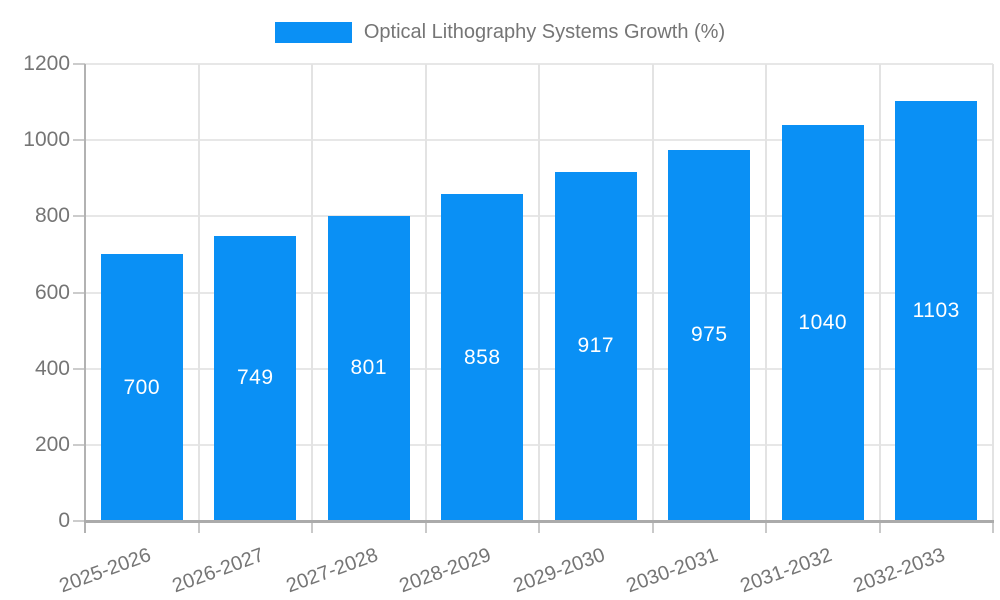  What do you see at coordinates (52, 216) in the screenshot?
I see `y-tick-label: 800` at bounding box center [52, 216].